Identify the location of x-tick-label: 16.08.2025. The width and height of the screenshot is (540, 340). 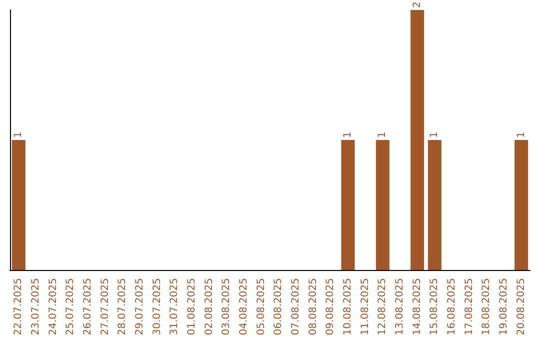
(452, 307).